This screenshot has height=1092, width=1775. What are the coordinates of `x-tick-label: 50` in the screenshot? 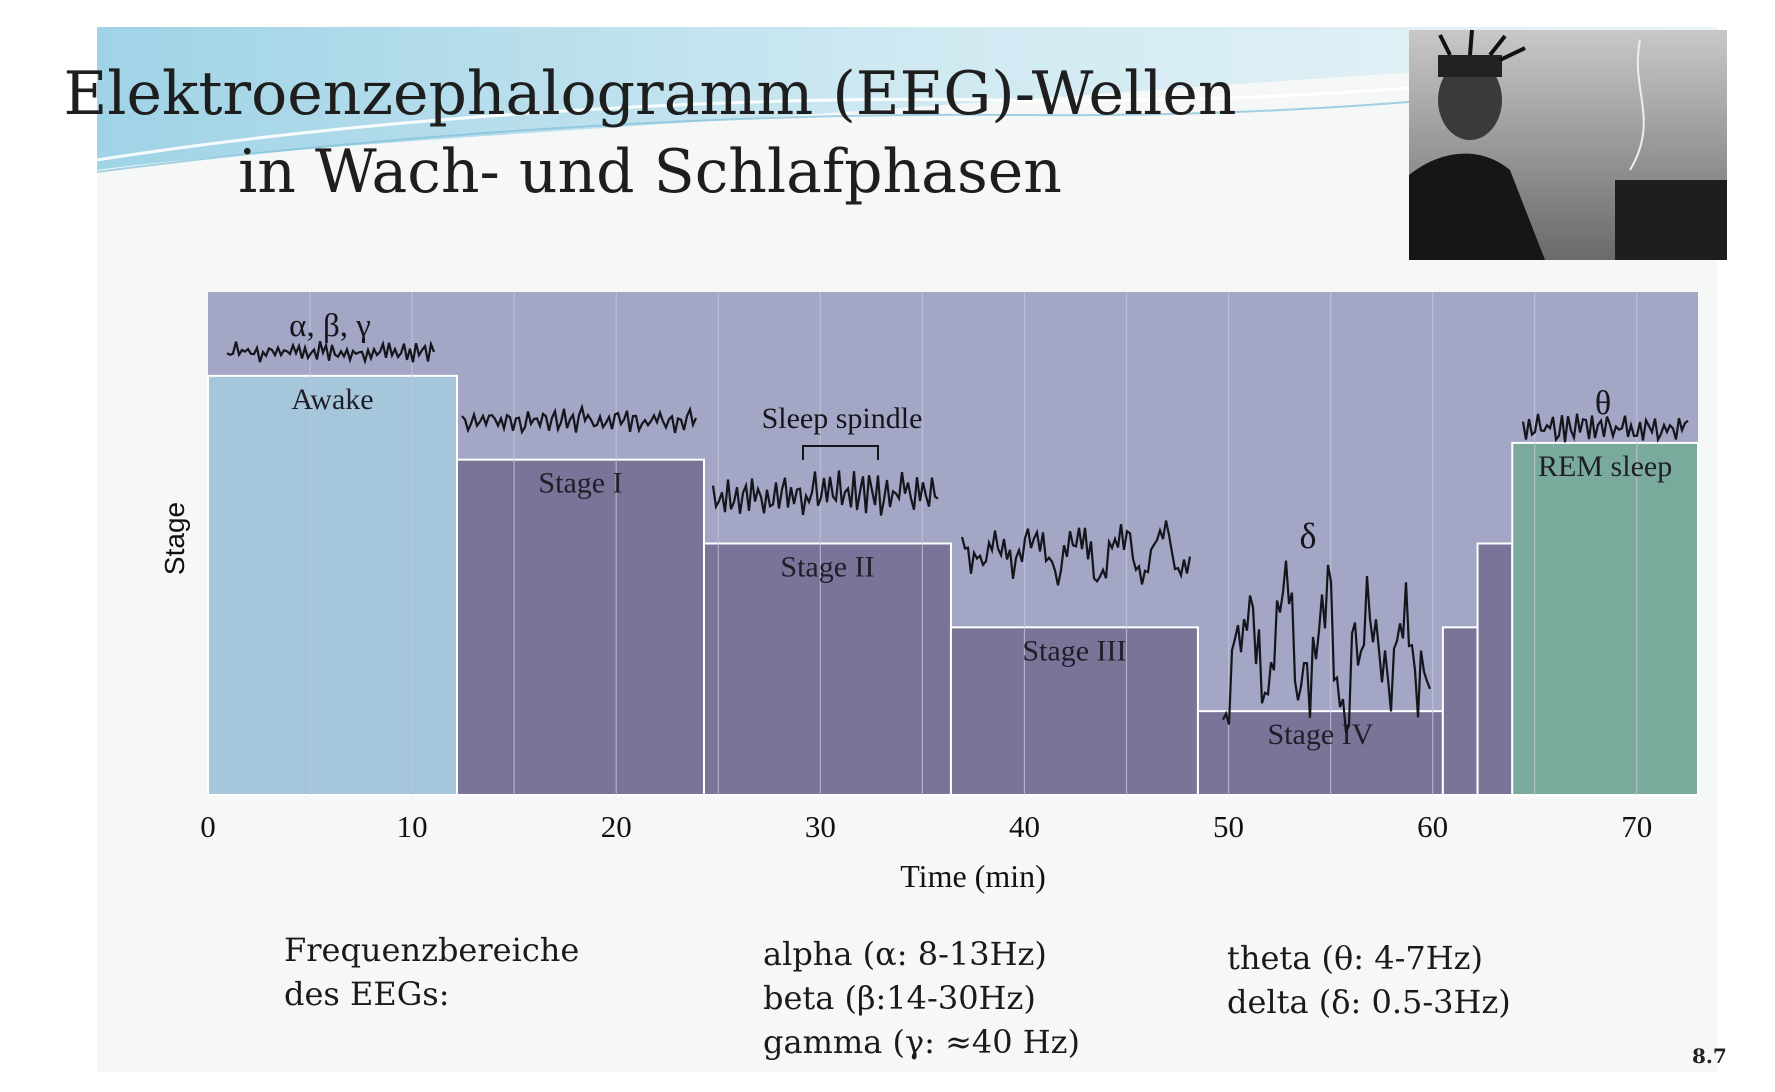 It's located at (1228, 826).